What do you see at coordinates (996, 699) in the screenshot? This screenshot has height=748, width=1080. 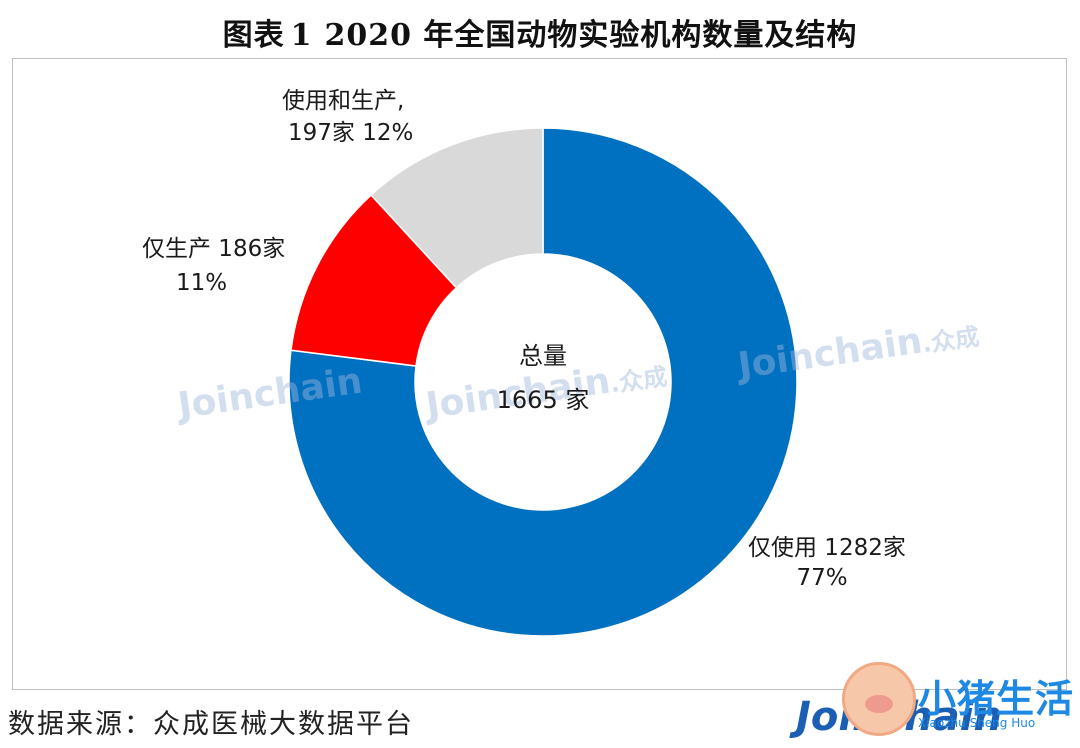 I see `xiaozhu-badge: 小猪生活` at bounding box center [996, 699].